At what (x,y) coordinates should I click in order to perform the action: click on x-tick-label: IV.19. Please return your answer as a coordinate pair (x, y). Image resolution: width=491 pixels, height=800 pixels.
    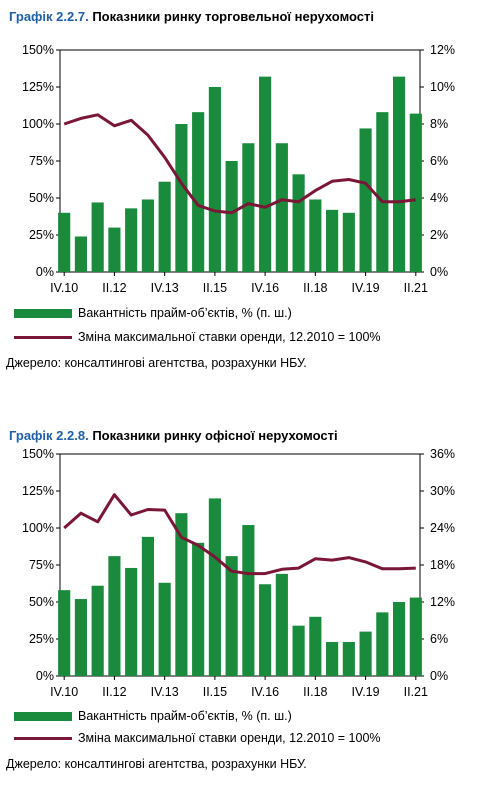
    Looking at the image, I should click on (366, 288).